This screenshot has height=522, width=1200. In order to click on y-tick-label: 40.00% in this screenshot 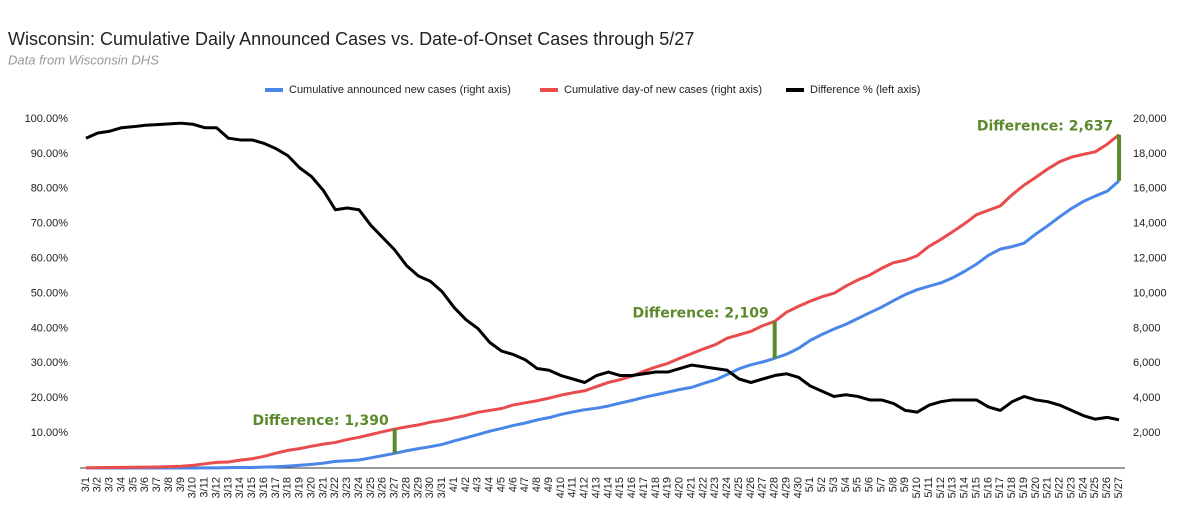, I will do `click(50, 328)`.